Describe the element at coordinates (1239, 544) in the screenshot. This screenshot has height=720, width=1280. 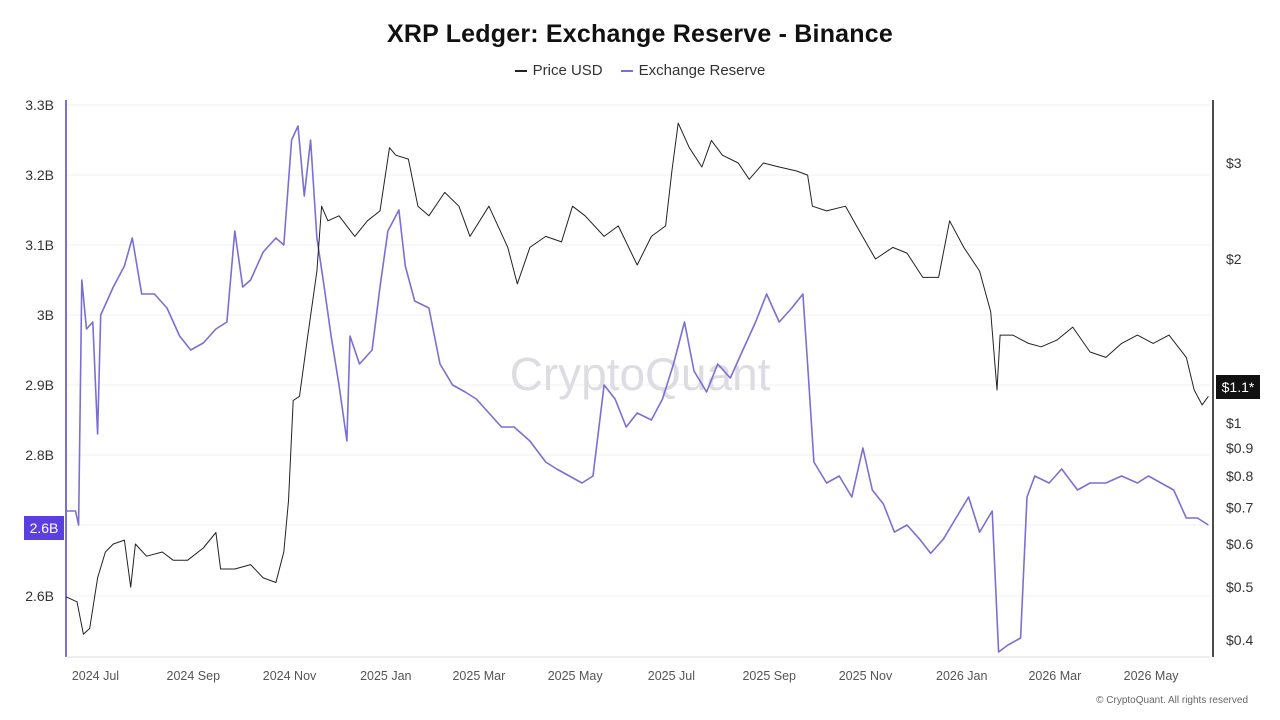
I see `y-right-tick-label-6: $0.6` at that location.